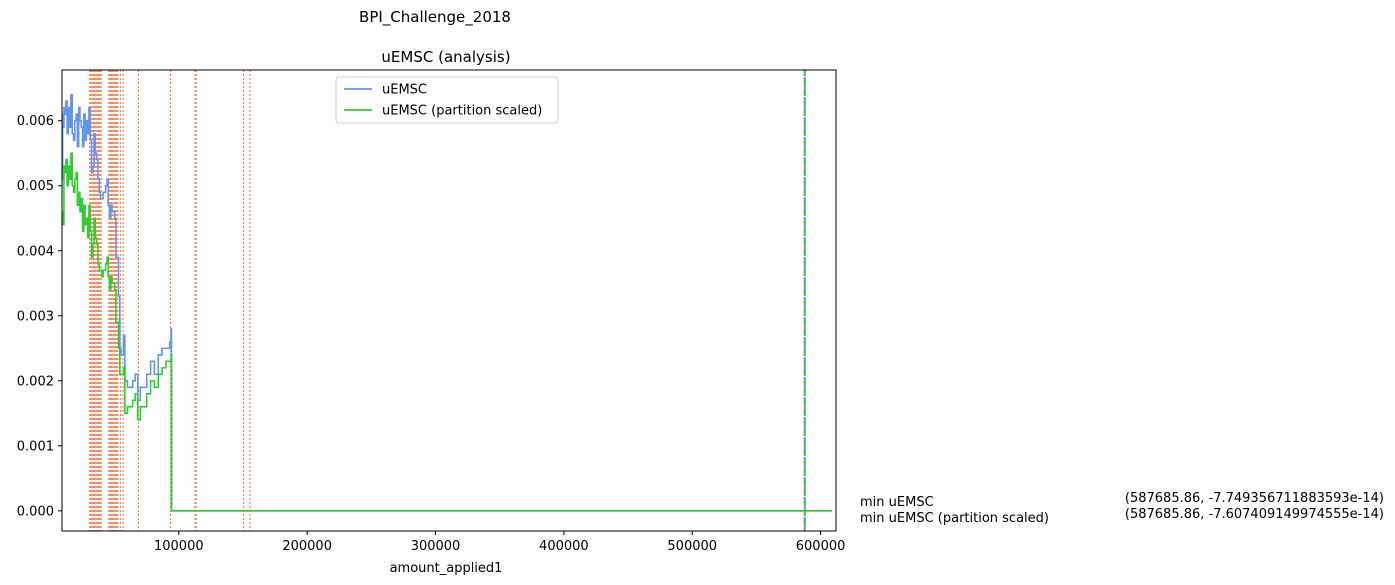  I want to click on y-tick-label: 0.000, so click(35, 511).